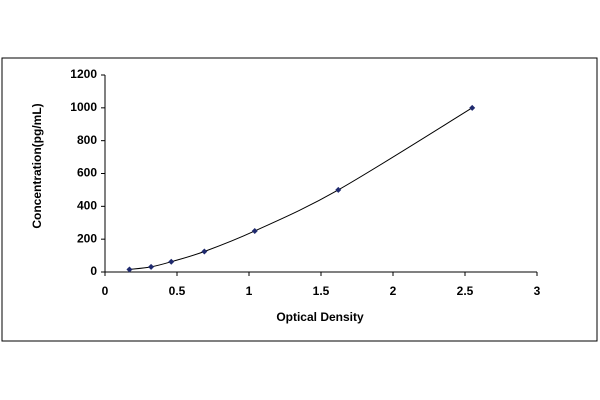  I want to click on y-tick-label: 800, so click(87, 140).